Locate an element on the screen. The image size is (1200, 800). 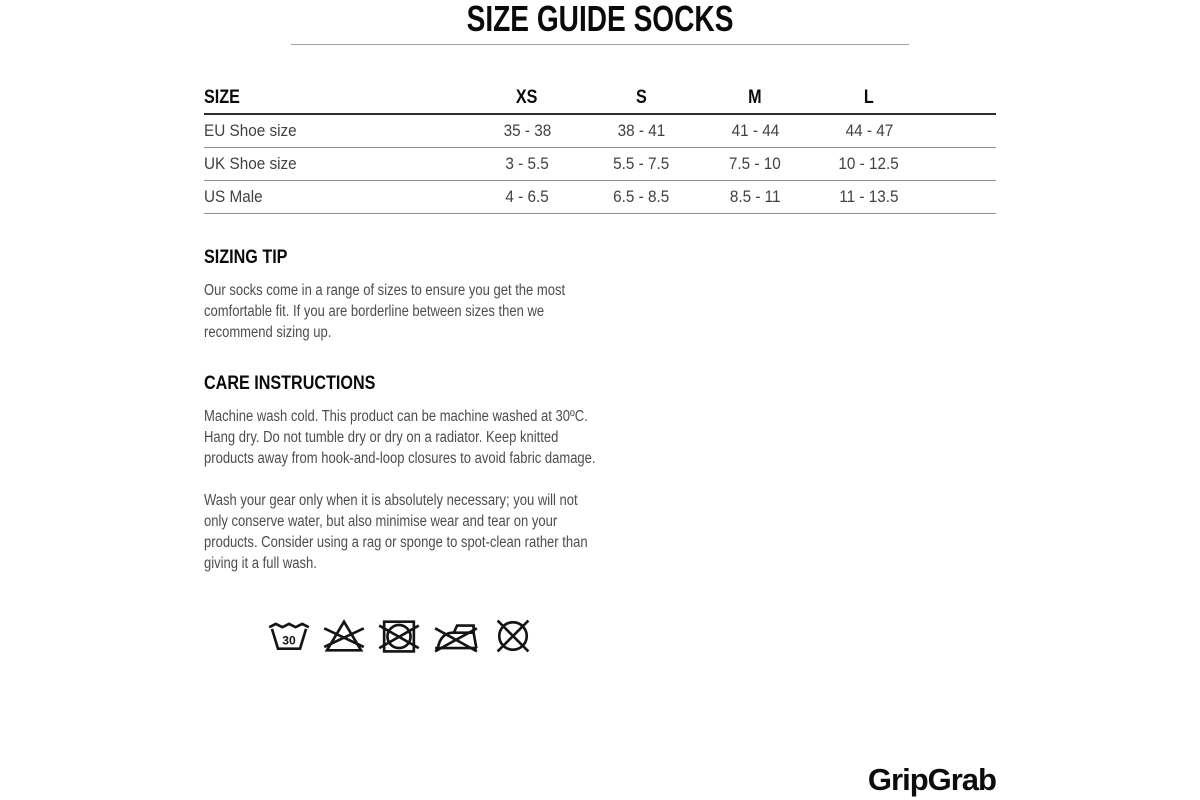
size-cell: 38 - 41 is located at coordinates (641, 131).